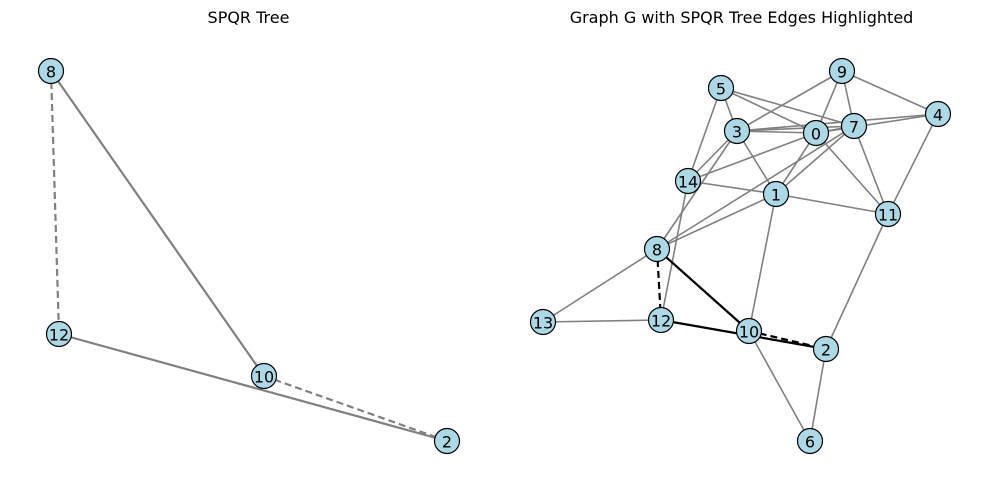  I want to click on graph-node-9: 9, so click(842, 71).